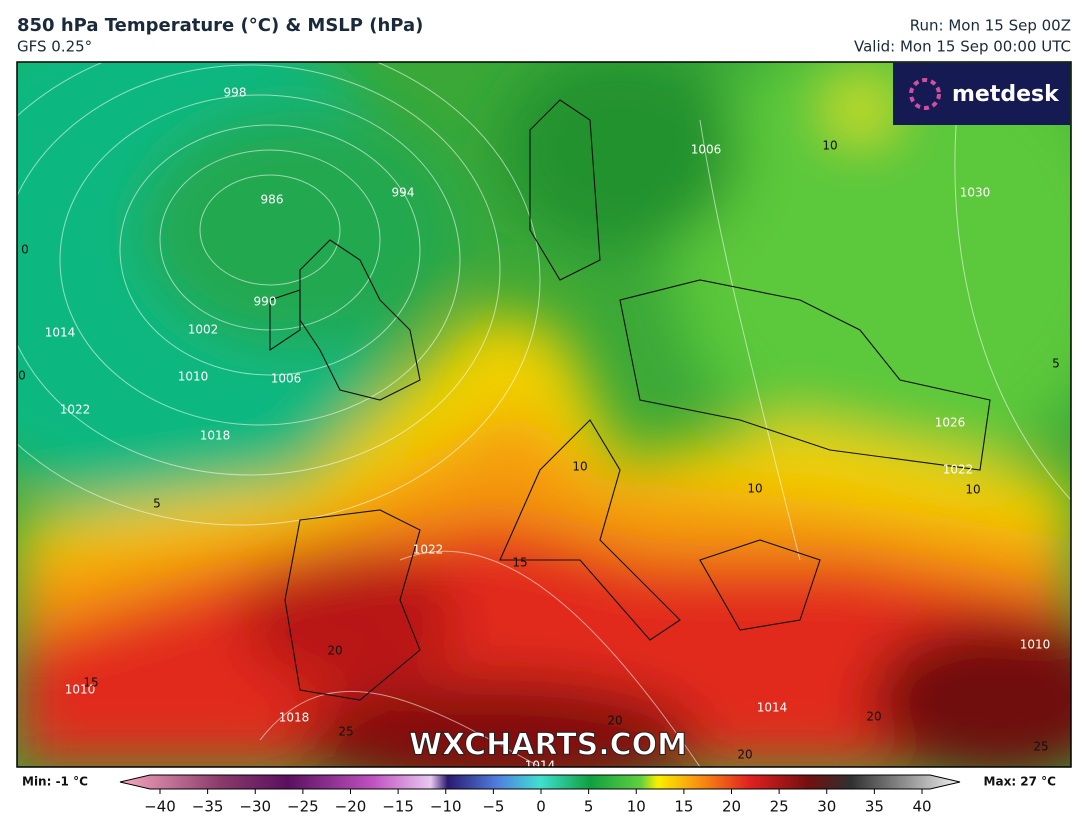 The height and width of the screenshot is (837, 1088). I want to click on colorbar-tick-label: 40, so click(921, 807).